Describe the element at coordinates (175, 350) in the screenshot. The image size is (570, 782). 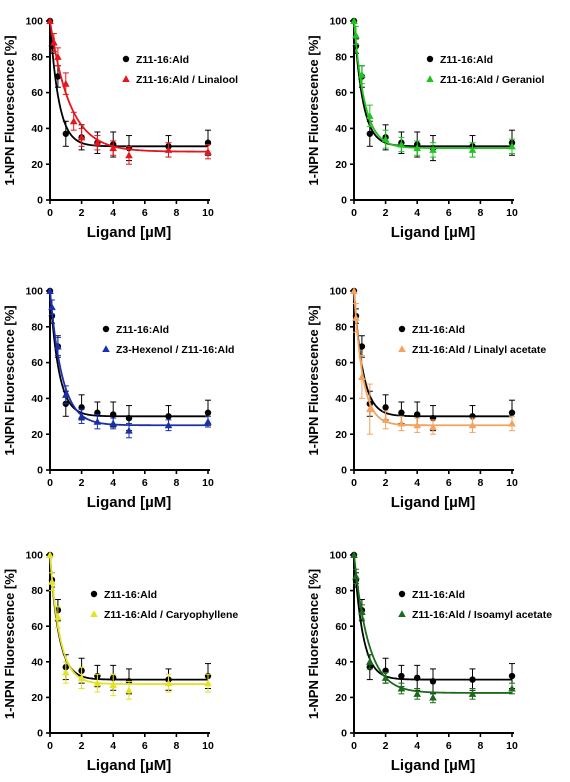
I see `legend-label: Z3-Hexenol / Z11-16:Ald` at that location.